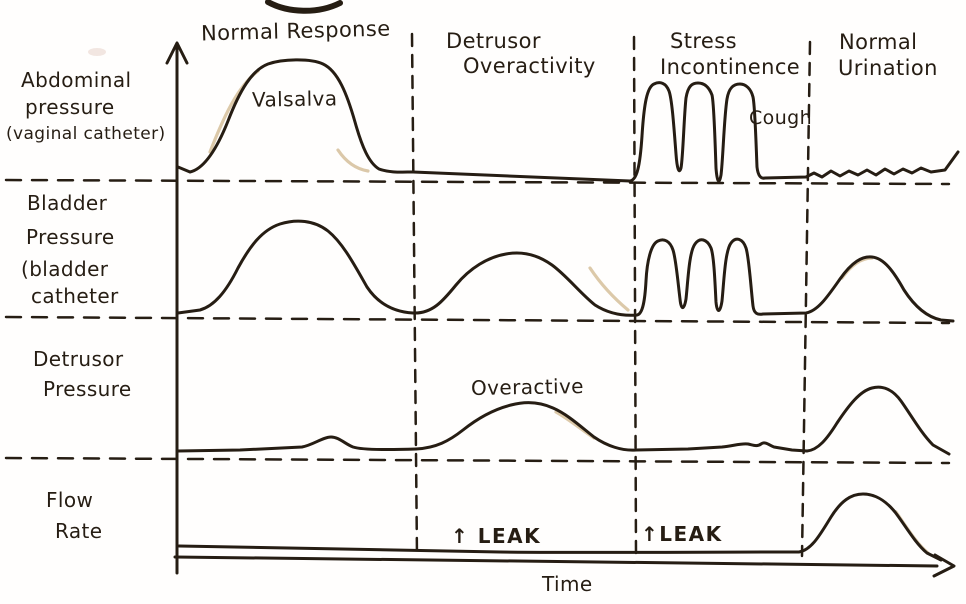 This screenshot has width=966, height=604. Describe the element at coordinates (563, 420) in the screenshot. I see `detrusor-pressure-trace` at that location.